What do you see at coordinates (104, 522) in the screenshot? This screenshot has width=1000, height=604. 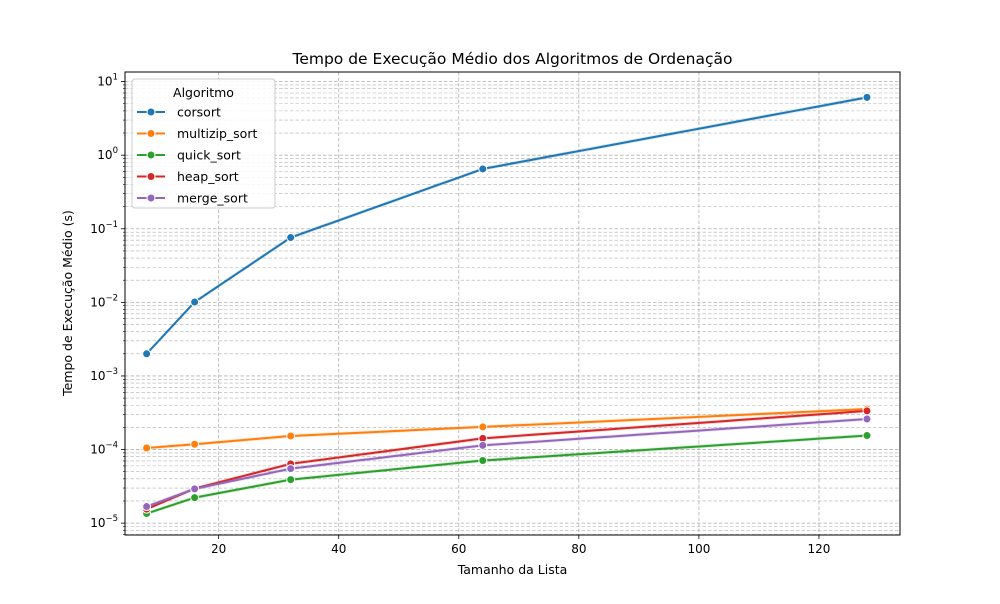 I see `y-tick-label: 10⁻⁵` at bounding box center [104, 522].